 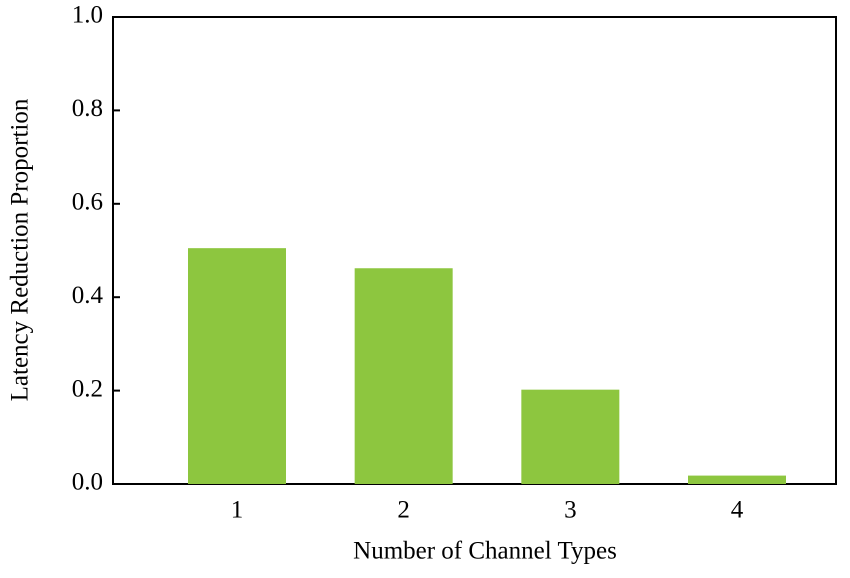 What do you see at coordinates (87, 202) in the screenshot?
I see `y-tick-label: 0.6` at bounding box center [87, 202].